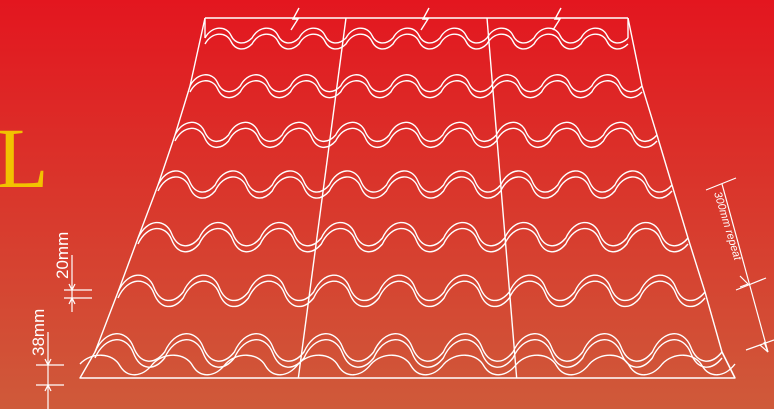 The height and width of the screenshot is (409, 774). Describe the element at coordinates (62, 255) in the screenshot. I see `dimension-label-20mm: 20mm` at that location.